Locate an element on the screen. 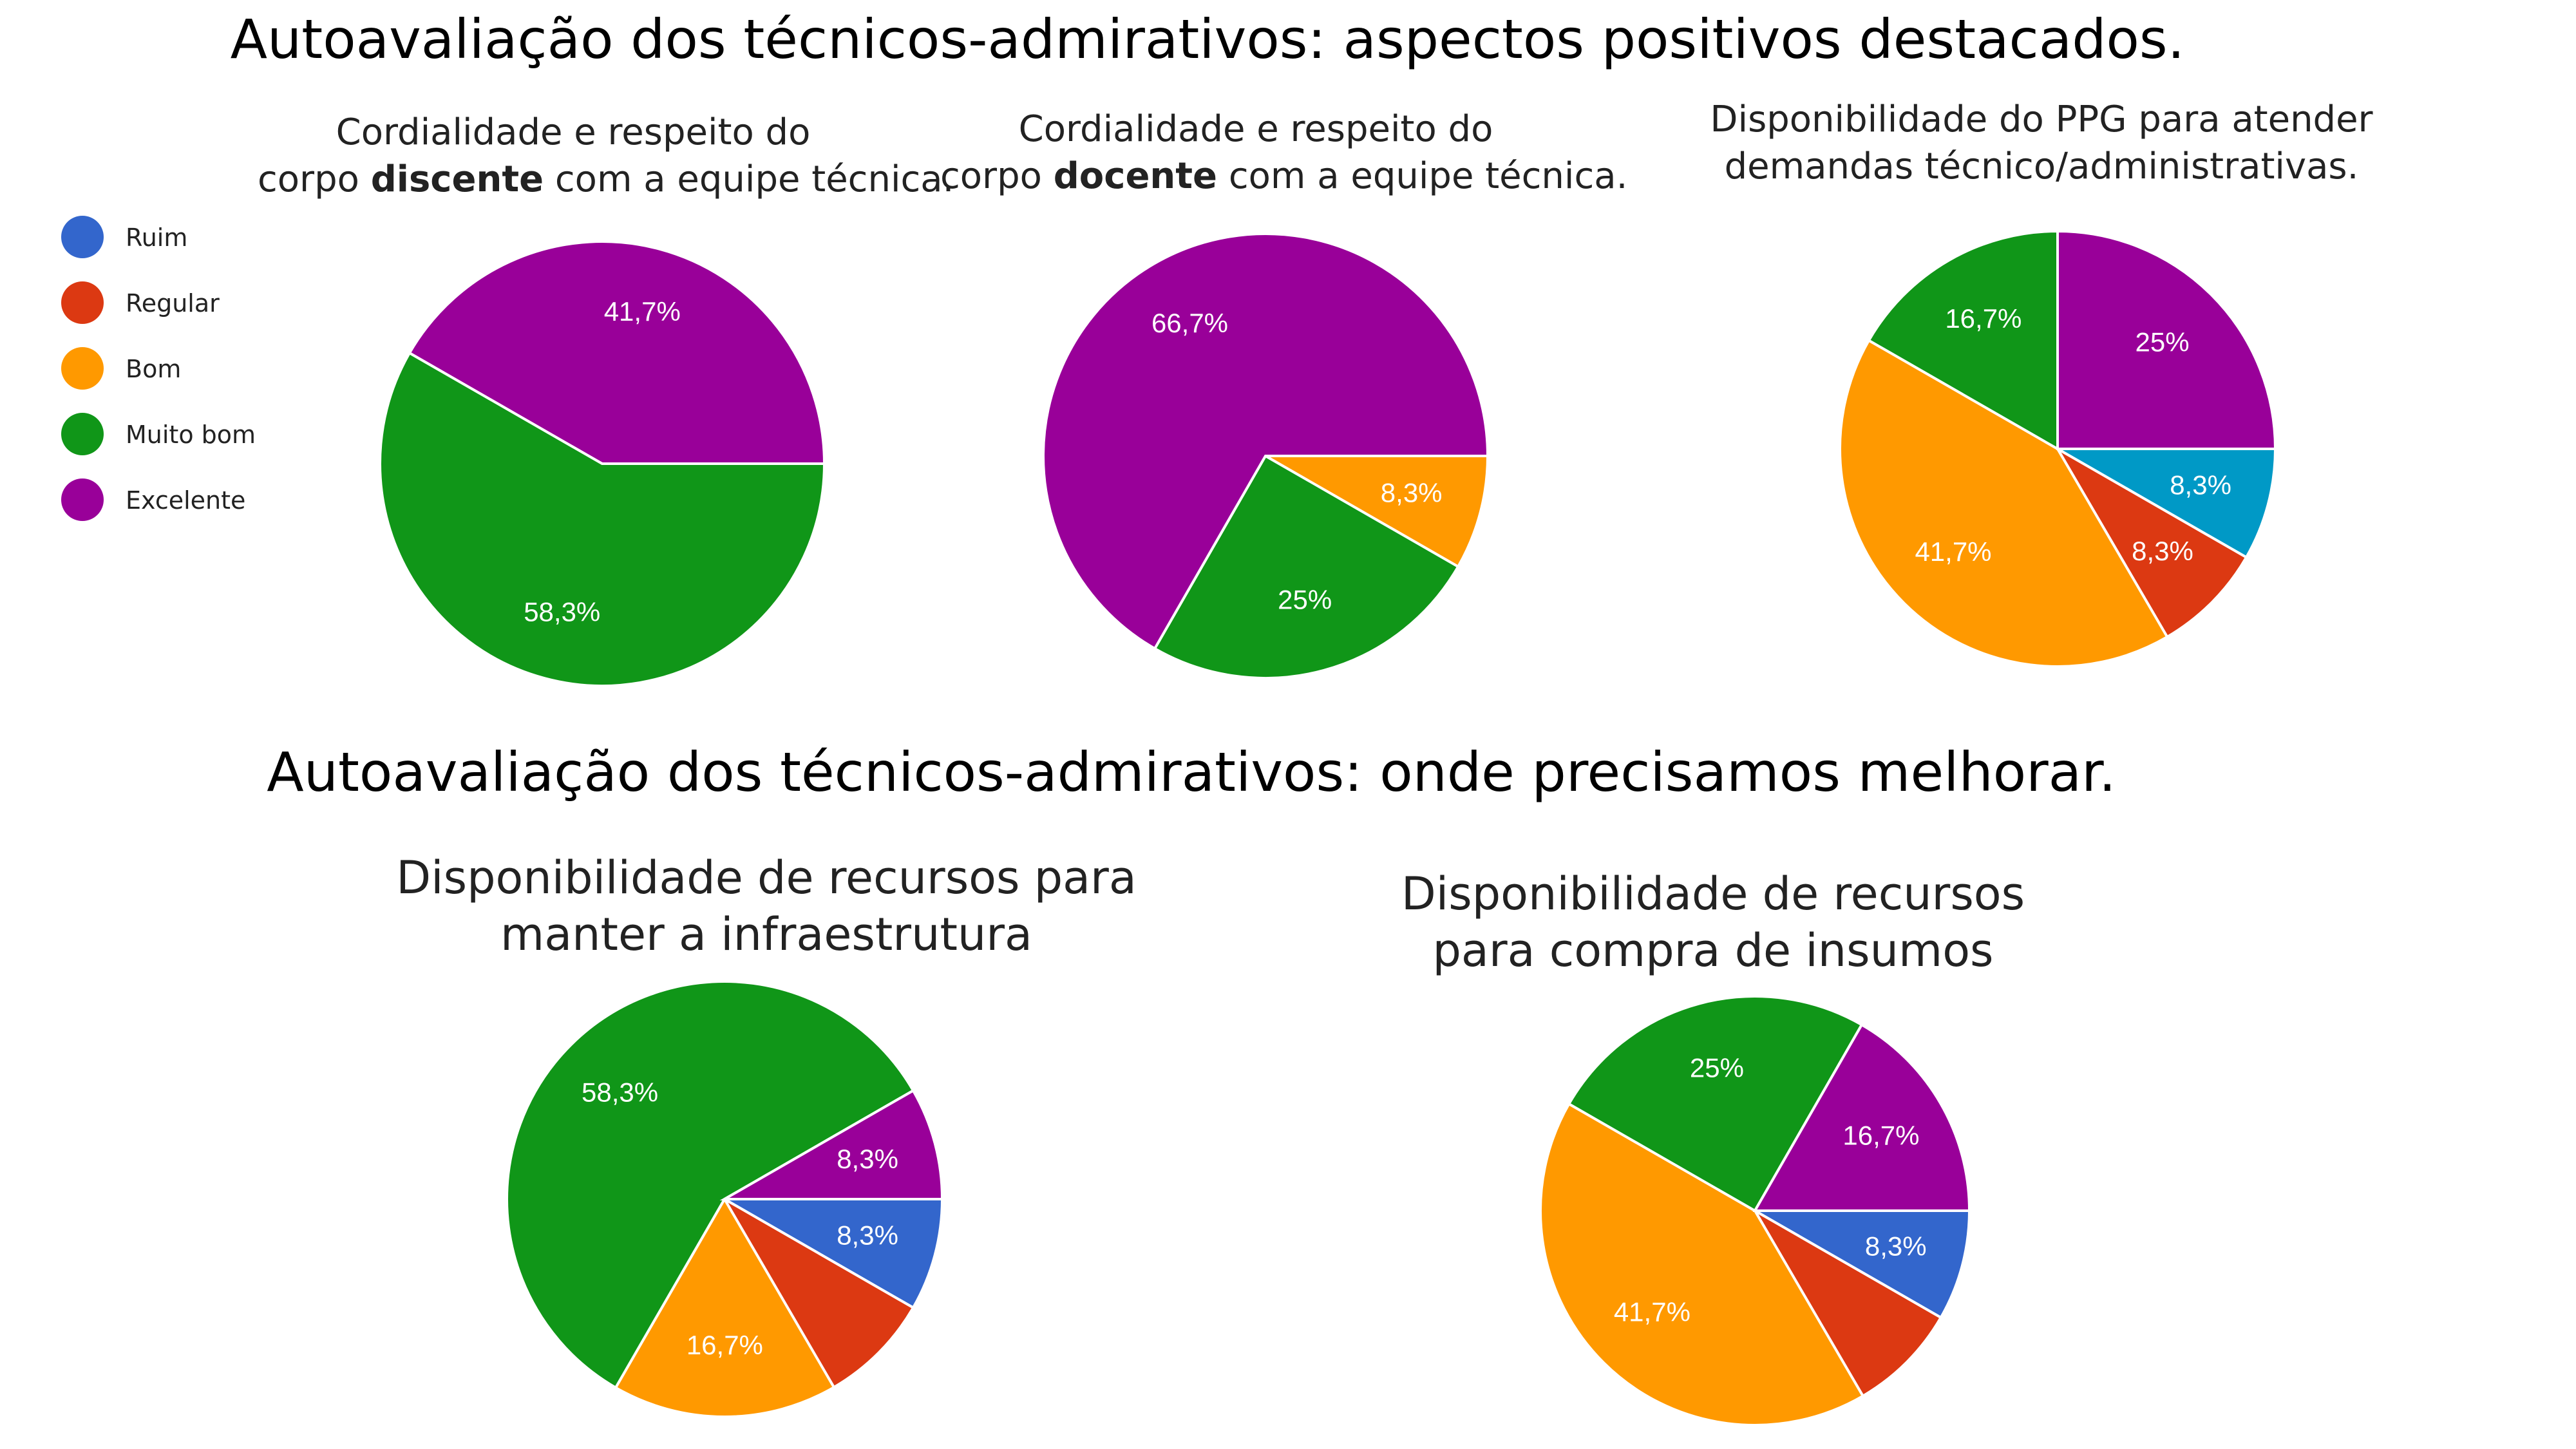 This screenshot has height=1449, width=2576. legend-label: Muito bom is located at coordinates (191, 435).